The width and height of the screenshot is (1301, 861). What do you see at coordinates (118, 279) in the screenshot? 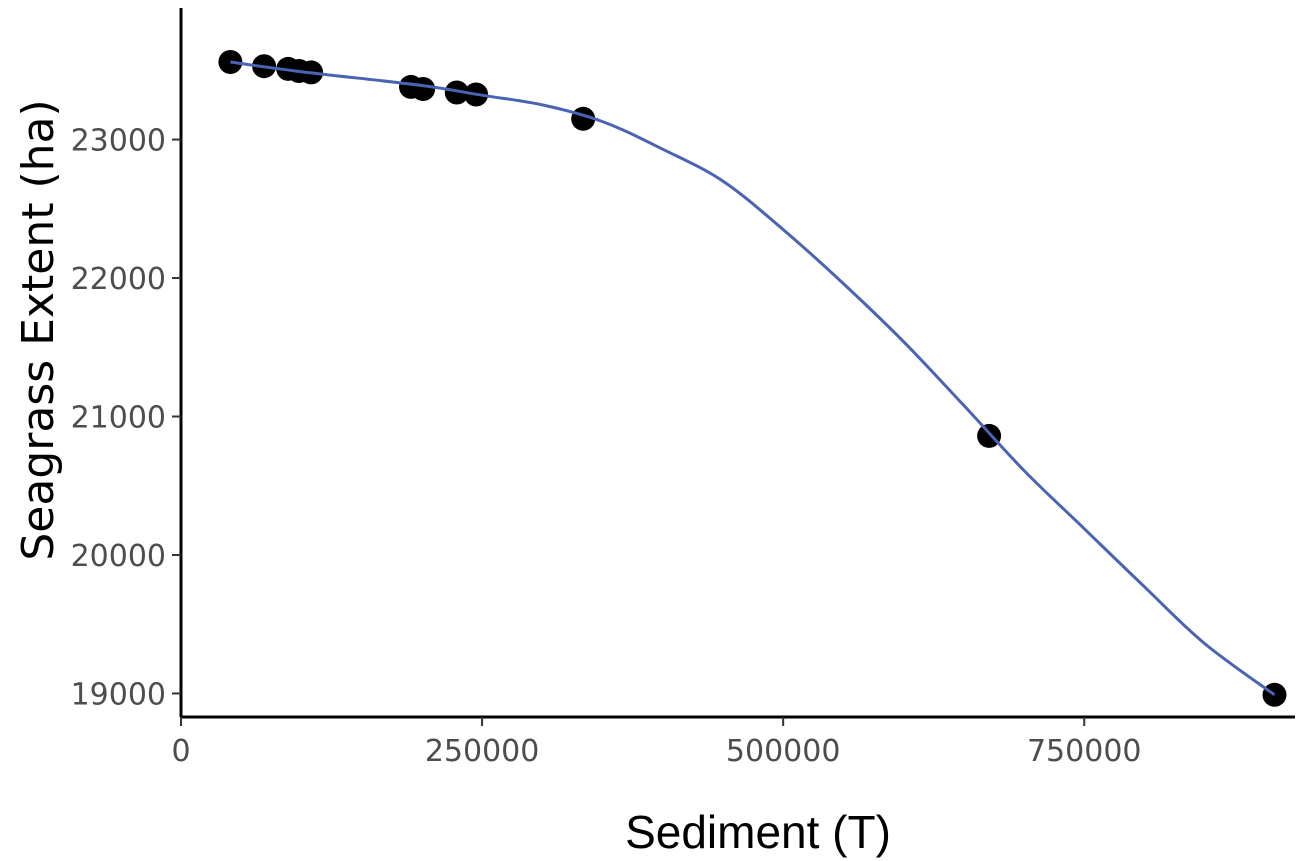
I see `y-tick-label-22000: 22000` at bounding box center [118, 279].